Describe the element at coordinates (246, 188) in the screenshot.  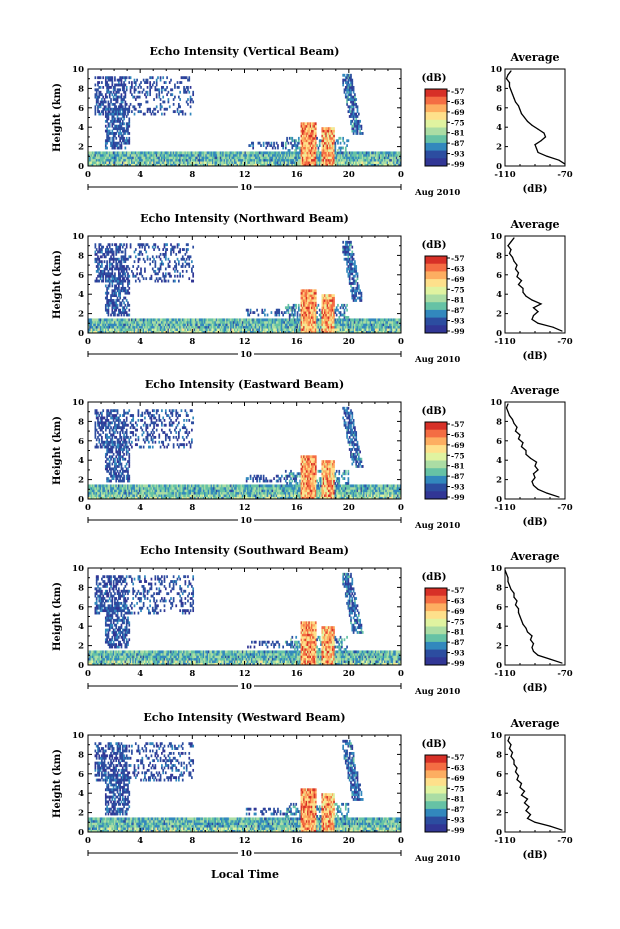
I see `date-day: 10` at that location.